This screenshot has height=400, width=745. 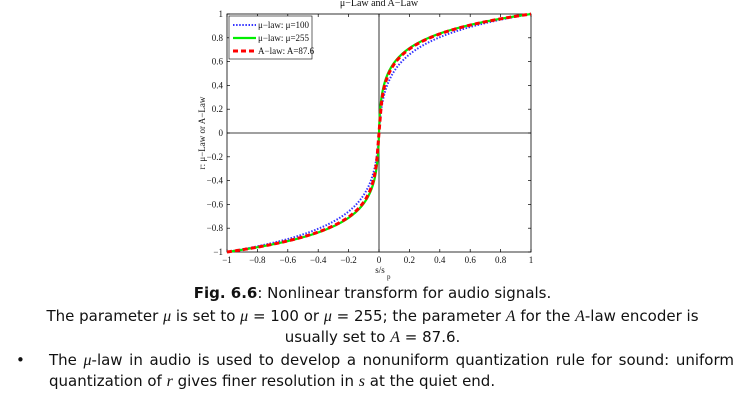 What do you see at coordinates (418, 316) in the screenshot?
I see `param-text-4: = 255; the parameter` at bounding box center [418, 316].